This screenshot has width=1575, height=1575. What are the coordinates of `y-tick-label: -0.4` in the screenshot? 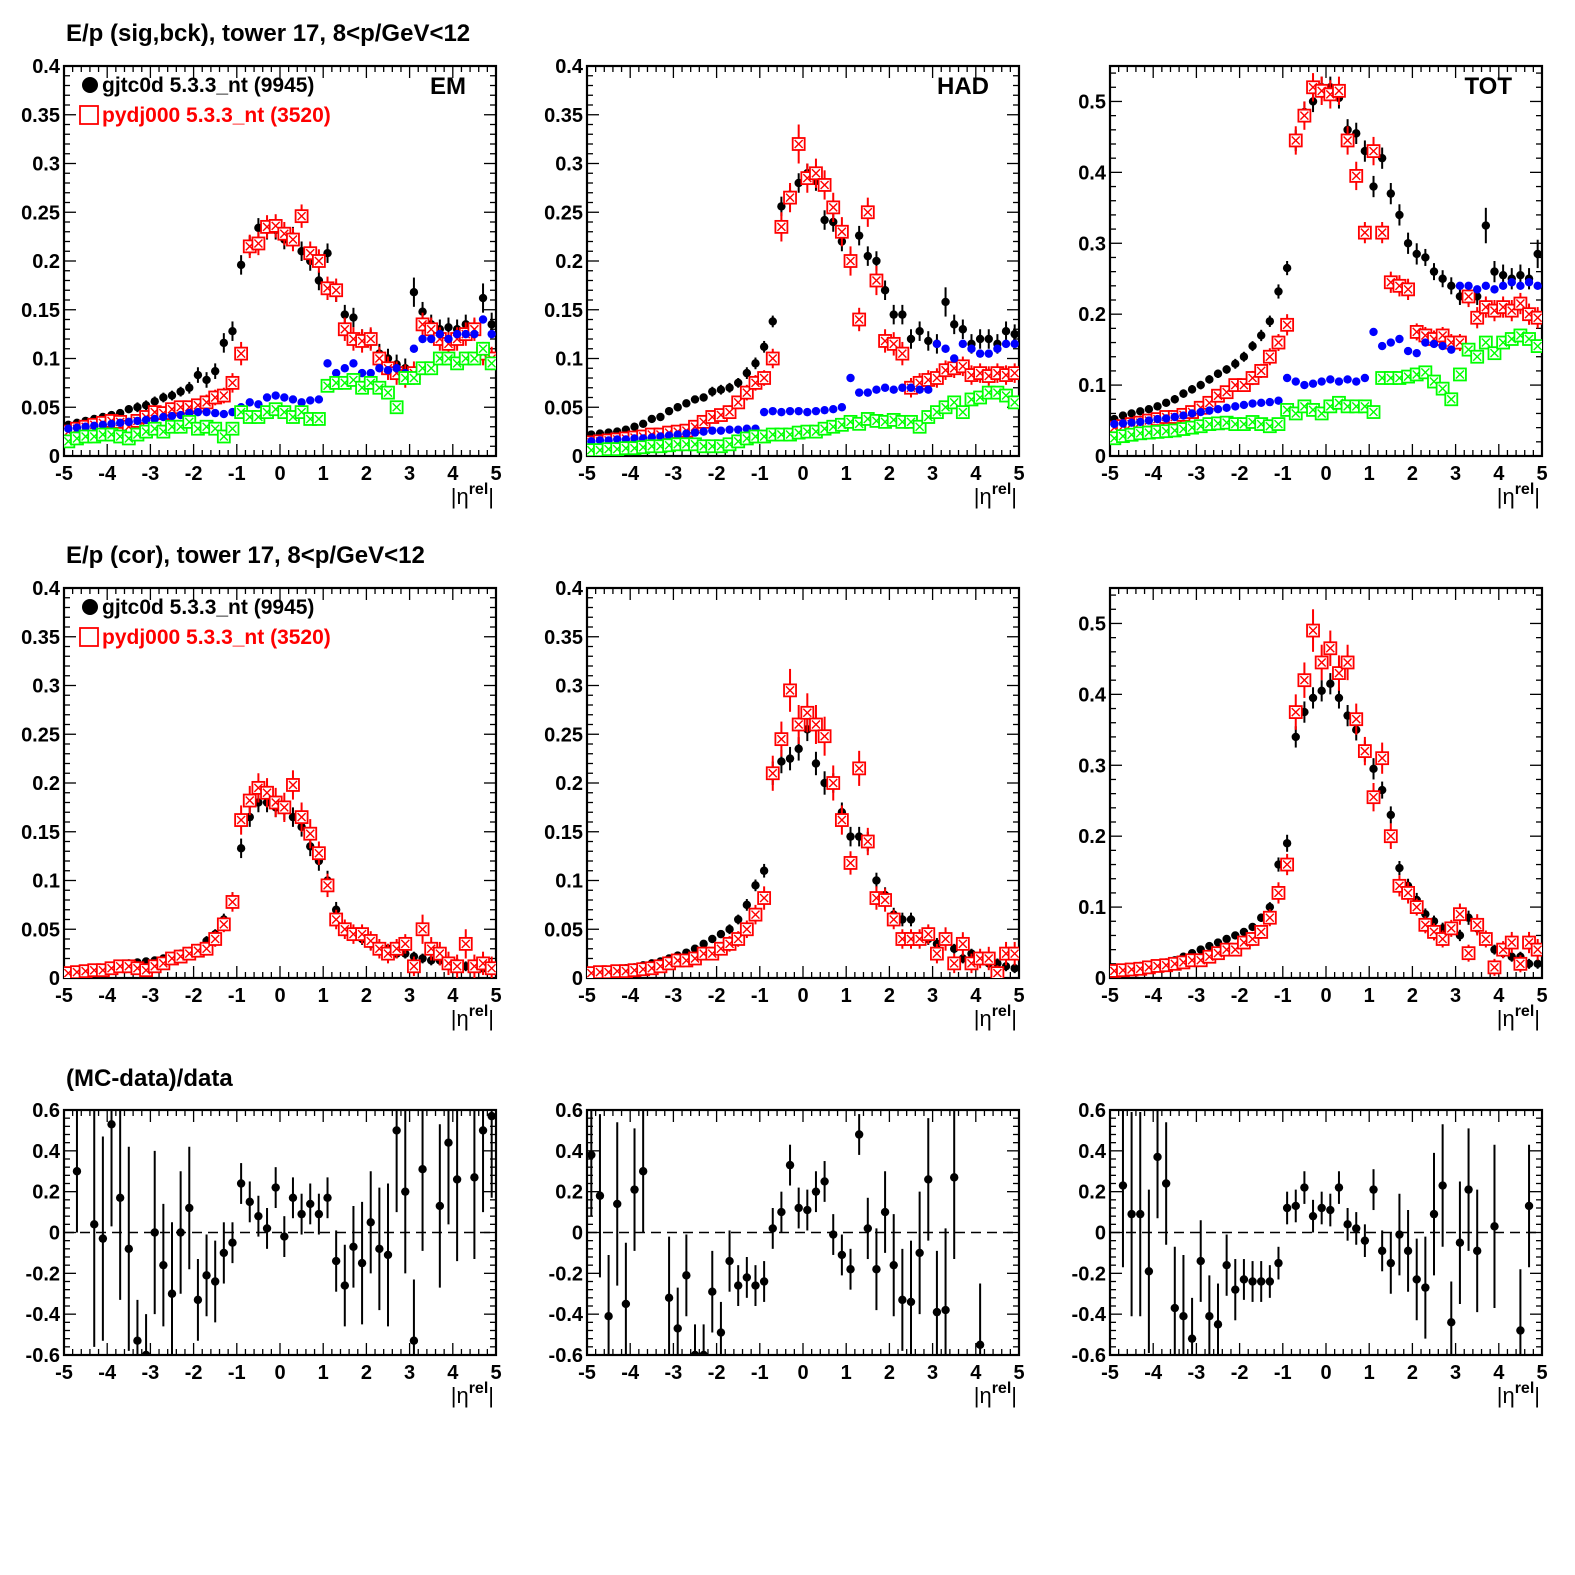 It's located at (1089, 1315).